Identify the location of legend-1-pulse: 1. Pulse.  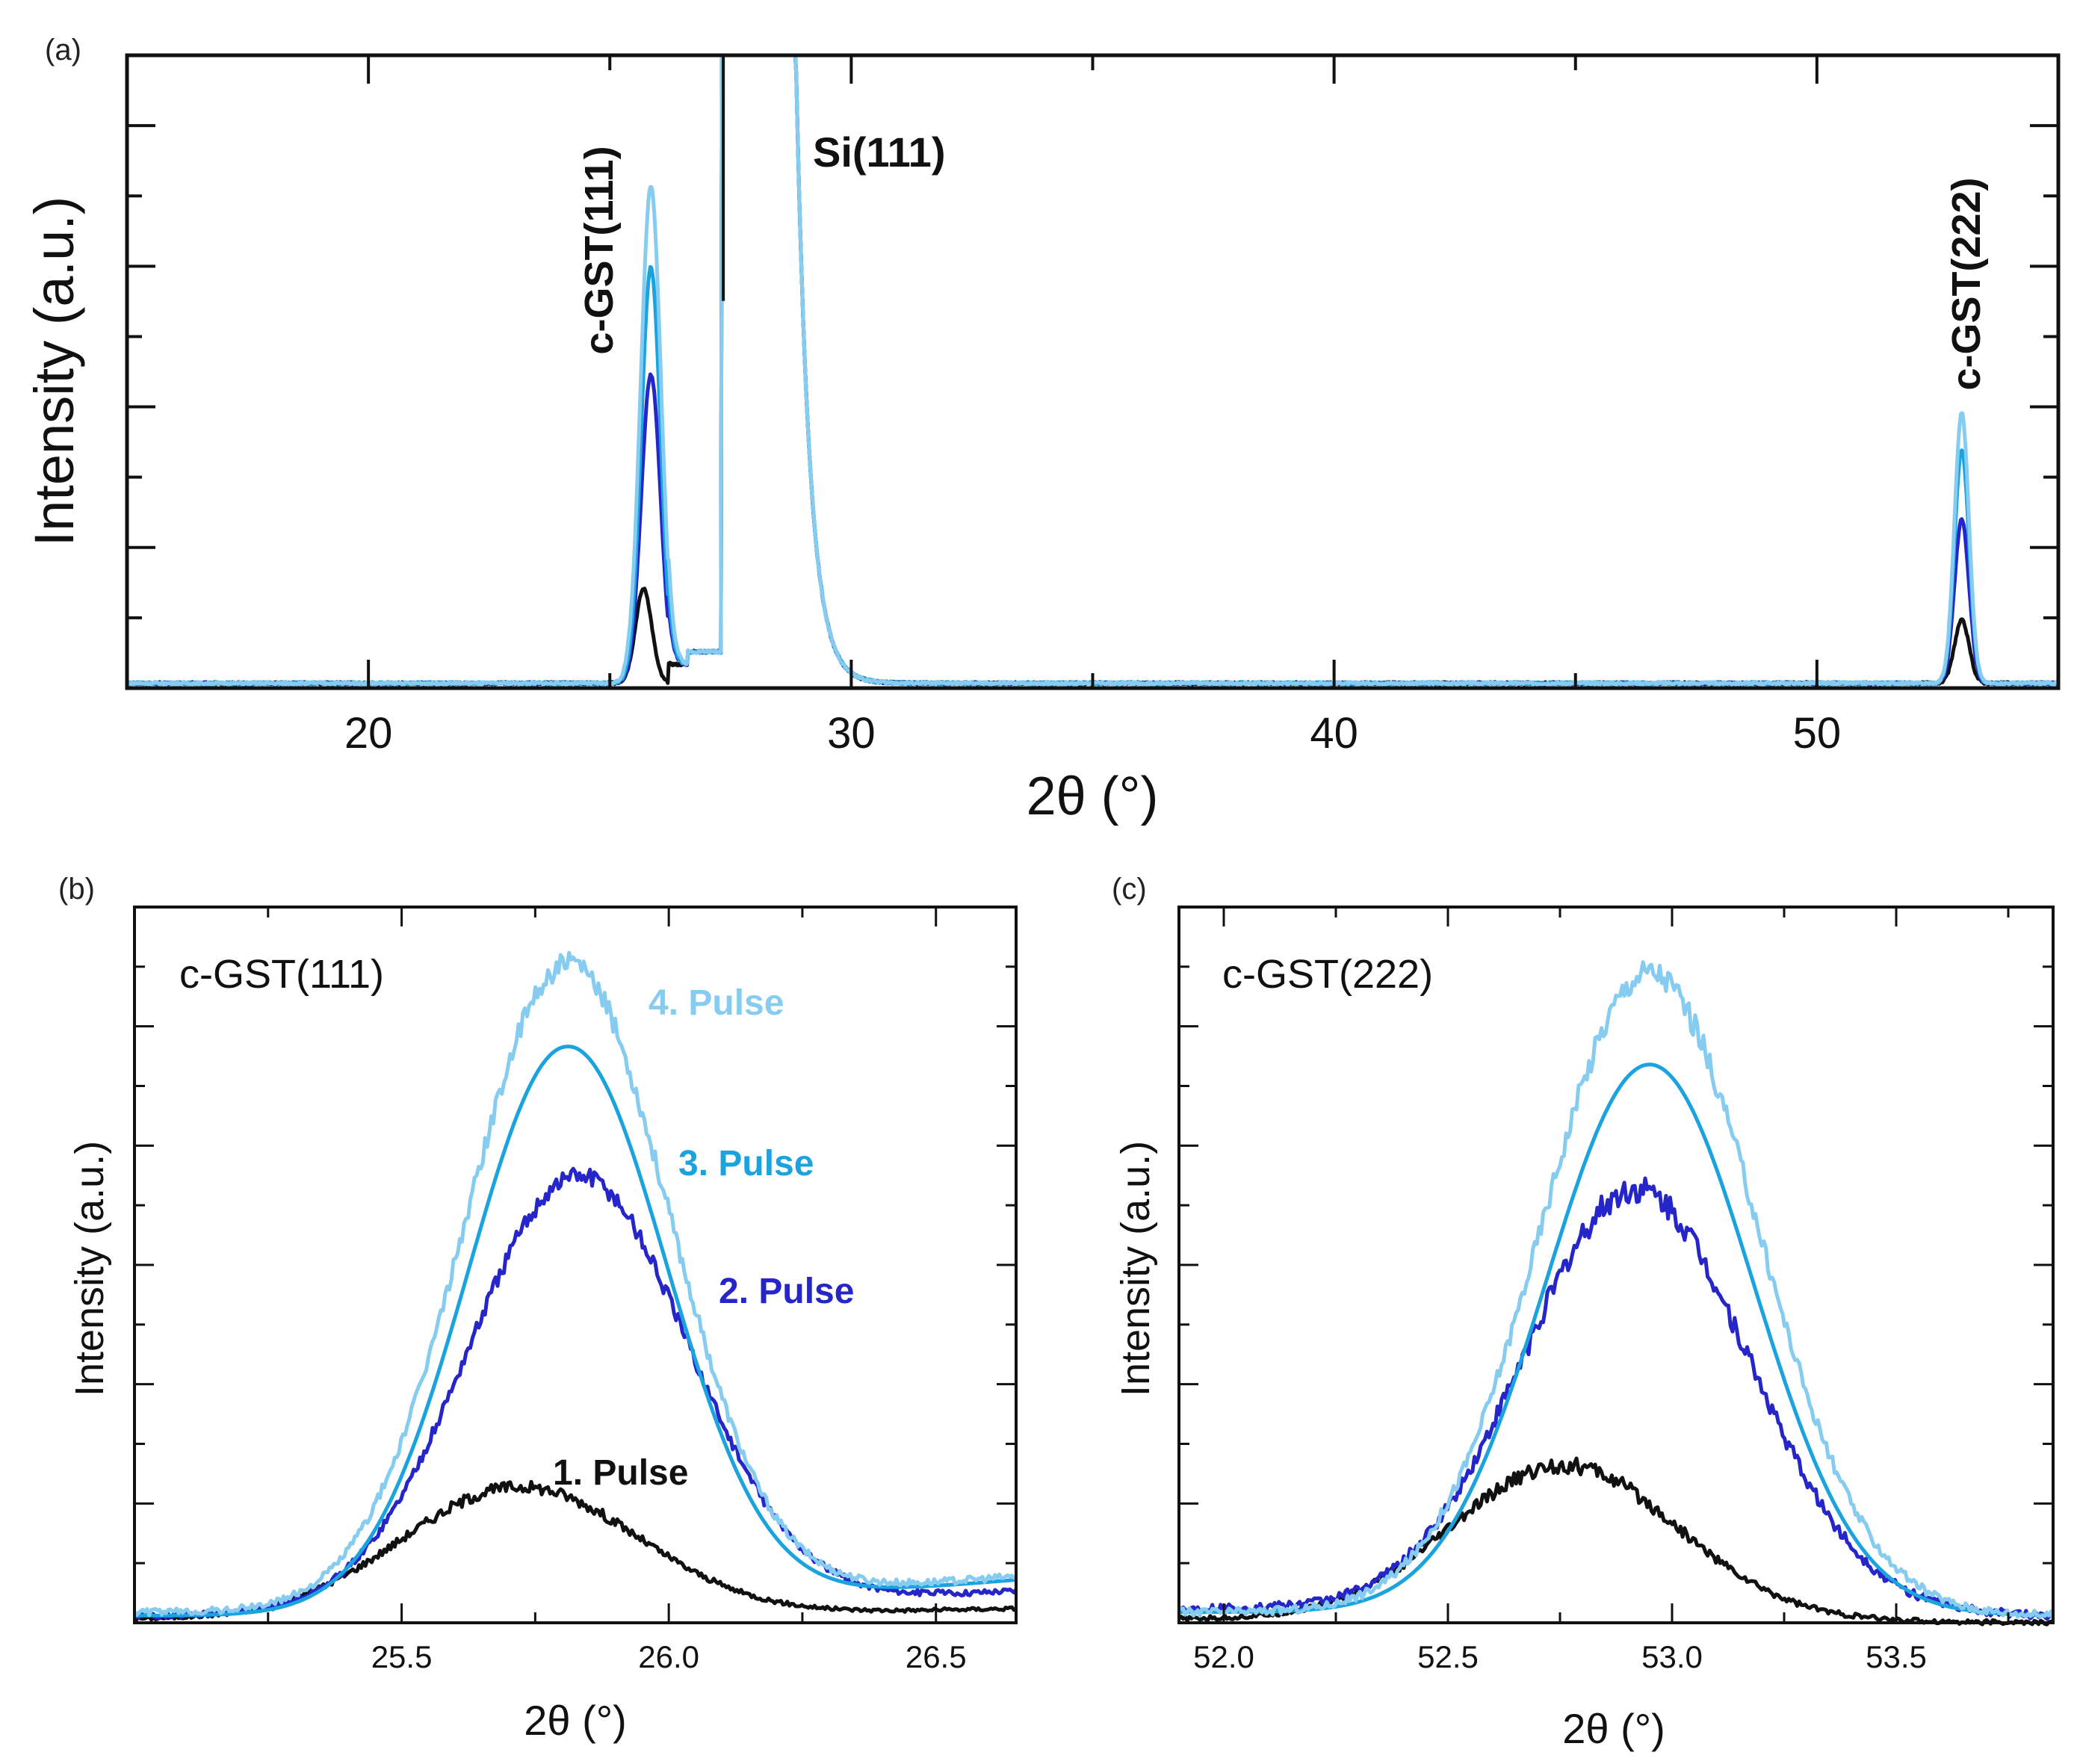
(620, 1473).